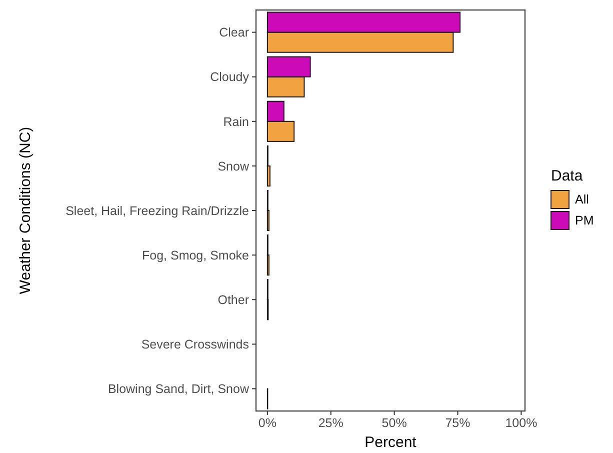  What do you see at coordinates (233, 299) in the screenshot?
I see `y-tick-label: Other` at bounding box center [233, 299].